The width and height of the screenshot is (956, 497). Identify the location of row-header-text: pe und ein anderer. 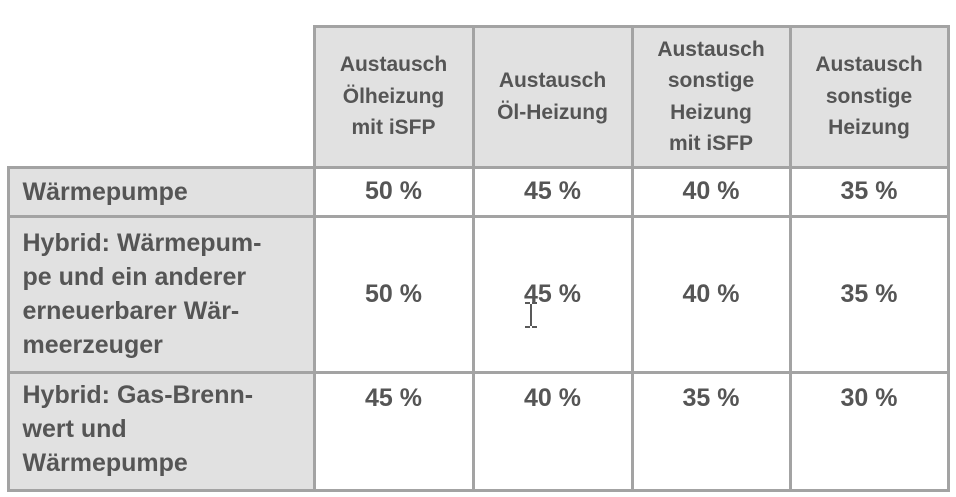
(134, 277).